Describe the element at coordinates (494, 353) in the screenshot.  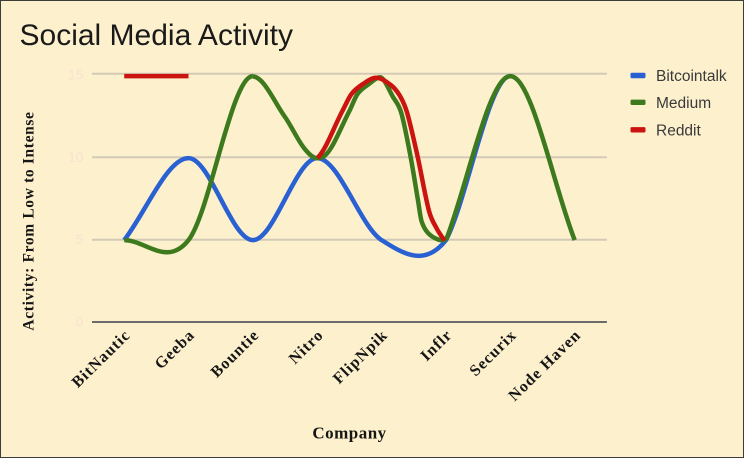
I see `svg-text: Securix` at that location.